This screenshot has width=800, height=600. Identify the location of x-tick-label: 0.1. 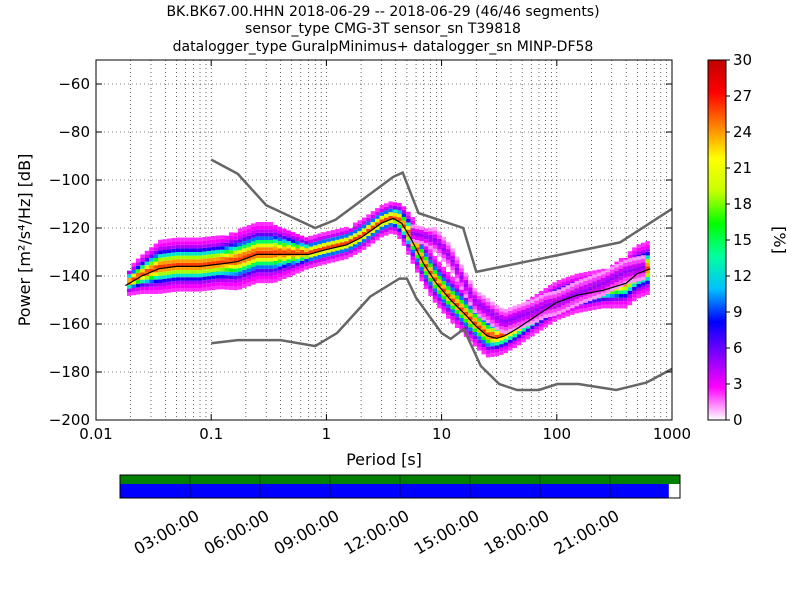
(211, 434).